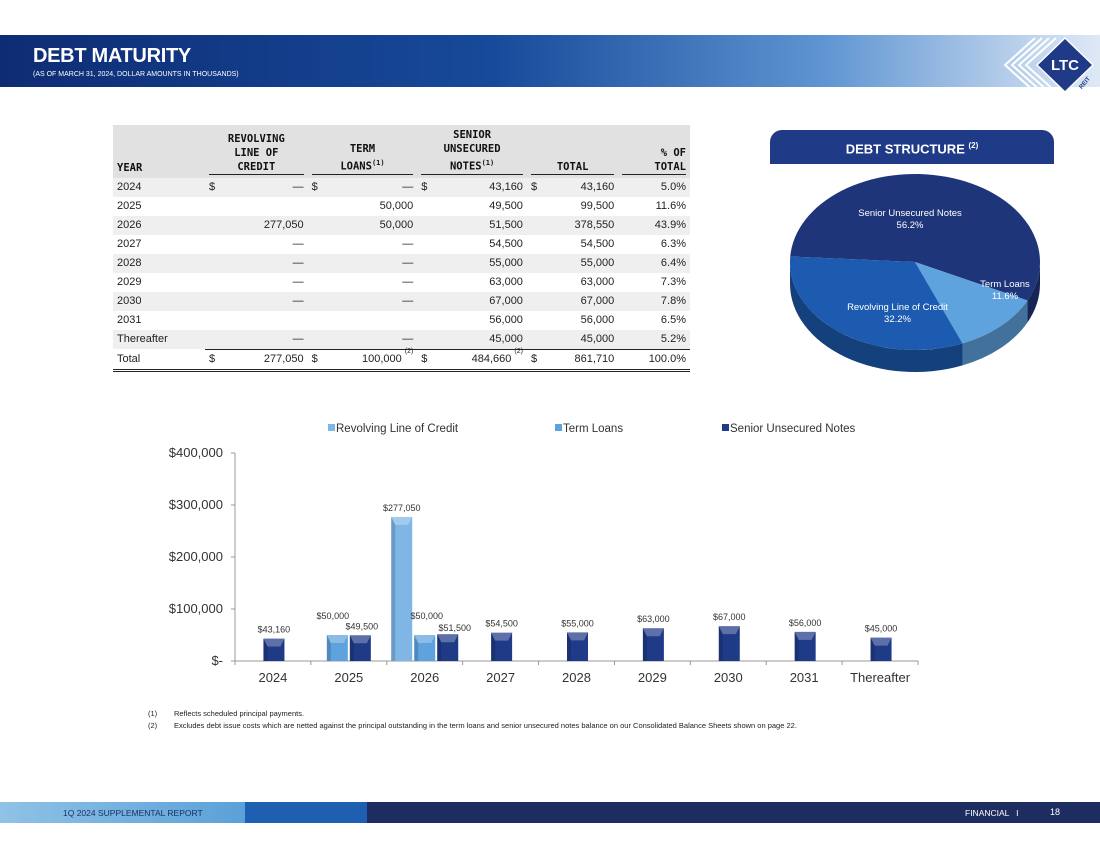 The width and height of the screenshot is (1100, 849). I want to click on col-header-year: YEAR, so click(159, 151).